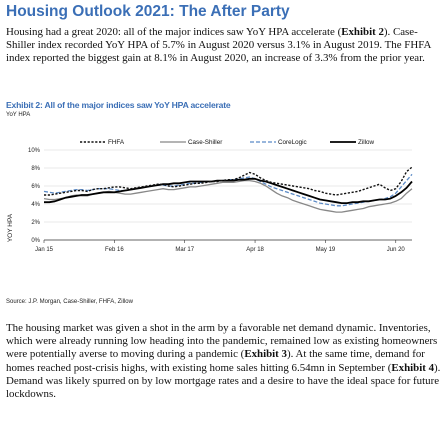  Describe the element at coordinates (227, 142) in the screenshot. I see `chart-legend: FHFA Case-Shiller CoreLogic Zillow` at that location.